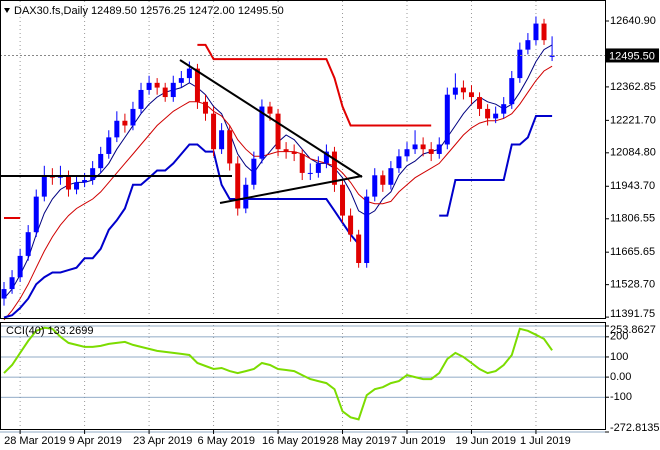  What do you see at coordinates (620, 377) in the screenshot?
I see `y-tick-label: 0.00` at bounding box center [620, 377].